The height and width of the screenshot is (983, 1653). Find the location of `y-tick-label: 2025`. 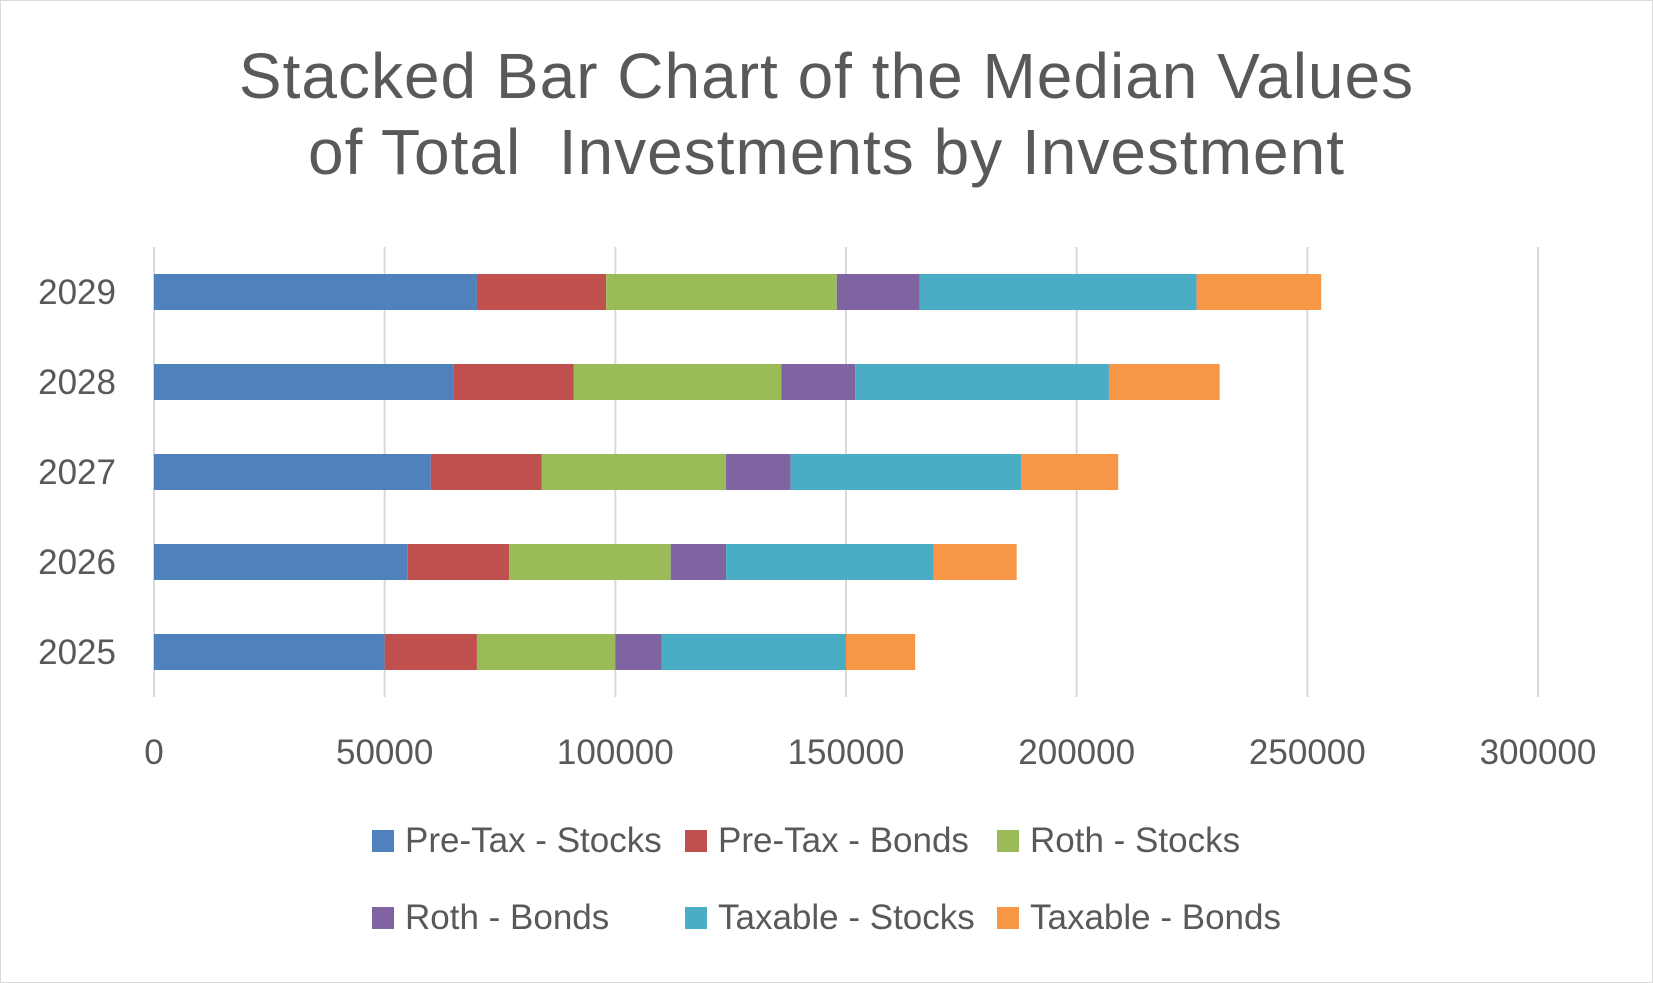

y-tick-label: 2025 is located at coordinates (77, 652).